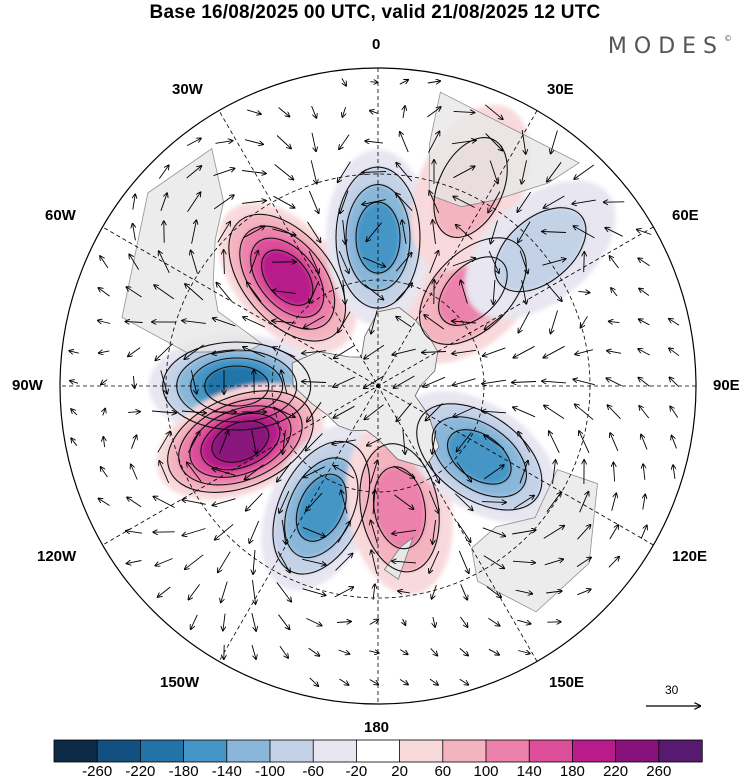 The width and height of the screenshot is (750, 783). What do you see at coordinates (57, 556) in the screenshot?
I see `lon-label-lower-left-1: 120W` at bounding box center [57, 556].